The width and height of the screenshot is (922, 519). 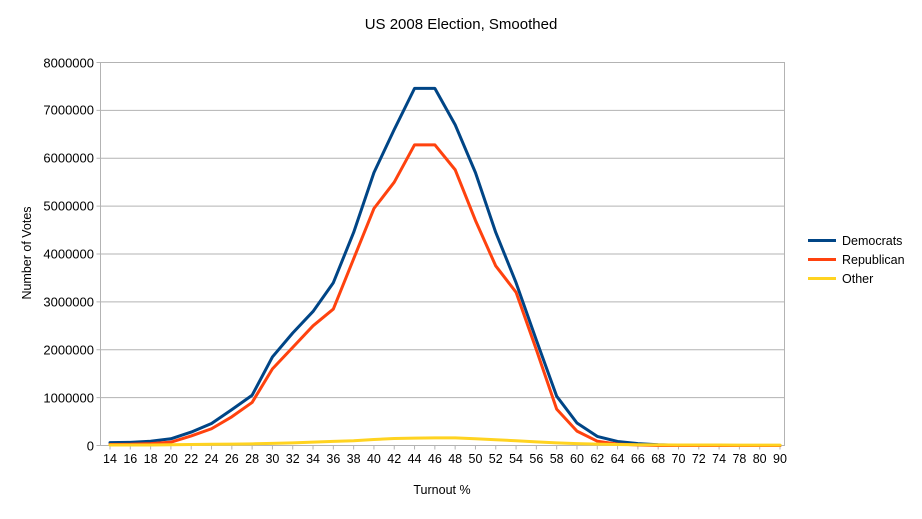 What do you see at coordinates (822, 259) in the screenshot?
I see `republican-line-swatch` at bounding box center [822, 259].